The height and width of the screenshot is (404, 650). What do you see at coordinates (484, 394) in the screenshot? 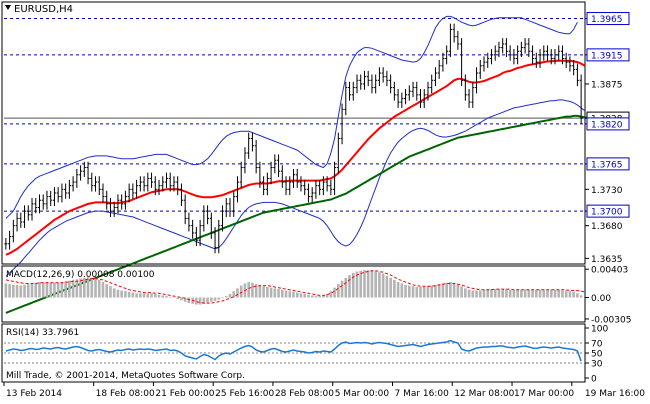
I see `time-axis-label: 12 Mar 08:00` at bounding box center [484, 394].